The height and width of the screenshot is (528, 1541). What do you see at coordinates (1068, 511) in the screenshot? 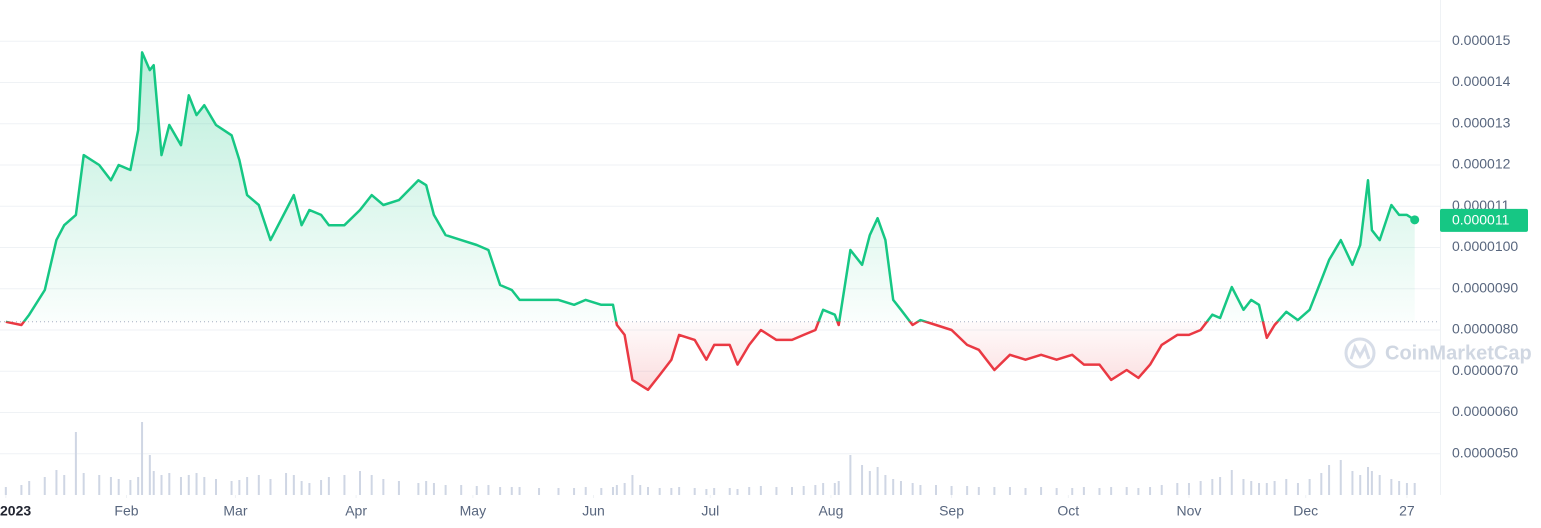
I see `x-tick-label: Oct` at bounding box center [1068, 511].